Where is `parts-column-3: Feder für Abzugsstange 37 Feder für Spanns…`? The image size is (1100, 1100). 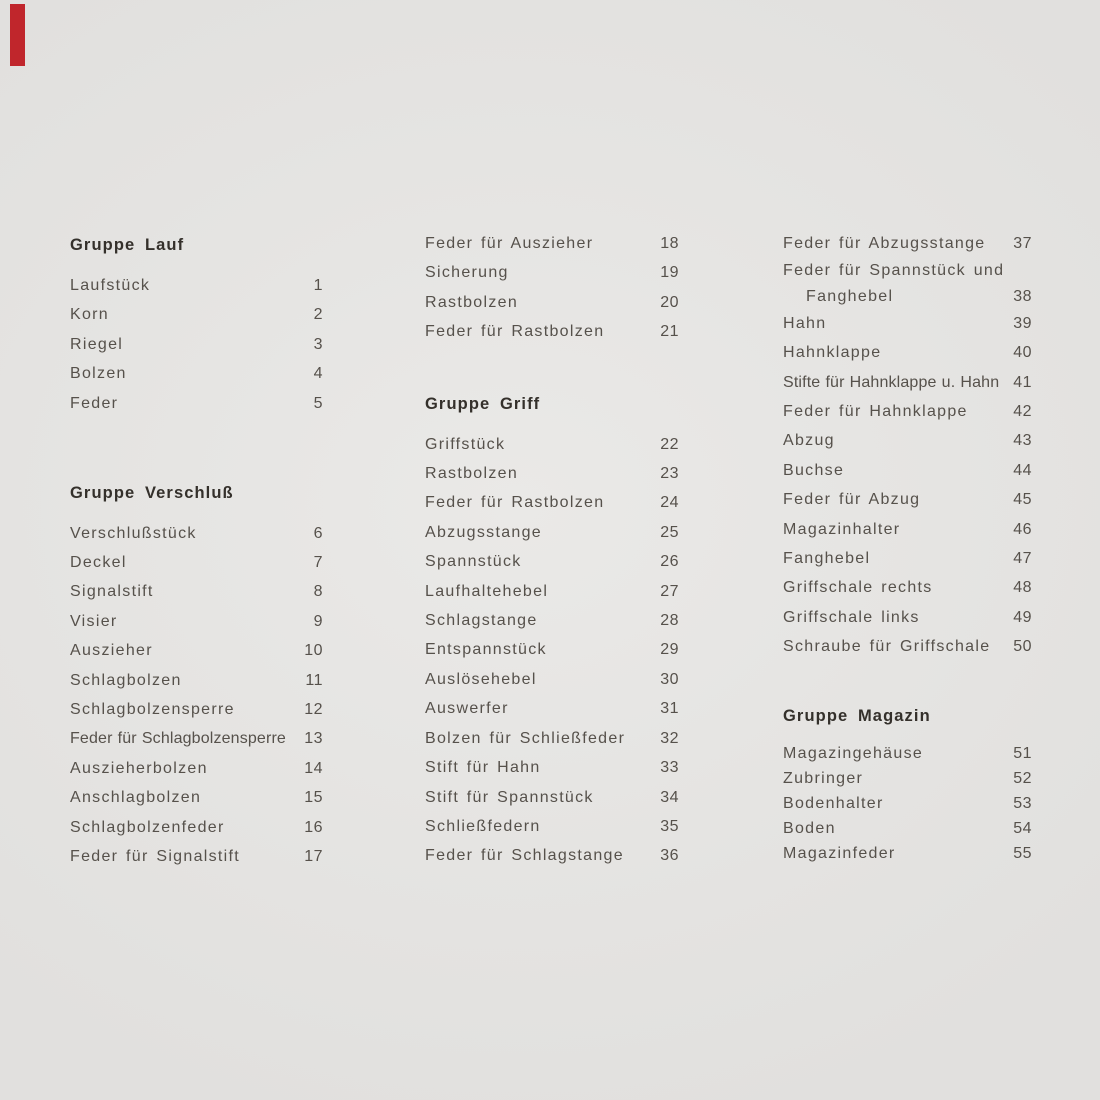
parts-column-3: Feder für Abzugsstange 37 Feder für Spanns… is located at coordinates (907, 547).